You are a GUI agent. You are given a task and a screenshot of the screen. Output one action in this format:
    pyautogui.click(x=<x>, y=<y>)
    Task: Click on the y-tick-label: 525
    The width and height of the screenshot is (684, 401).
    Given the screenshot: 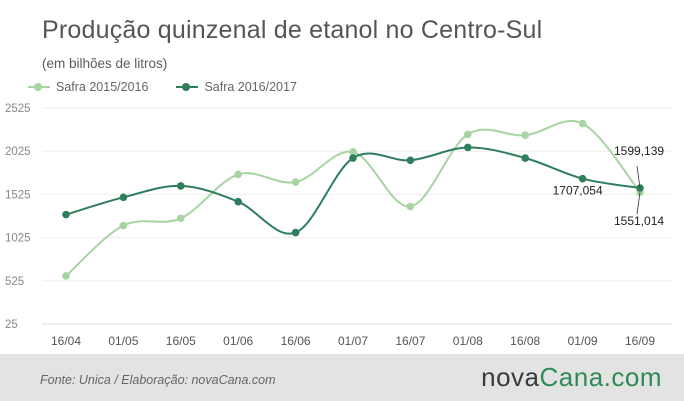 What is the action you would take?
    pyautogui.click(x=14, y=282)
    